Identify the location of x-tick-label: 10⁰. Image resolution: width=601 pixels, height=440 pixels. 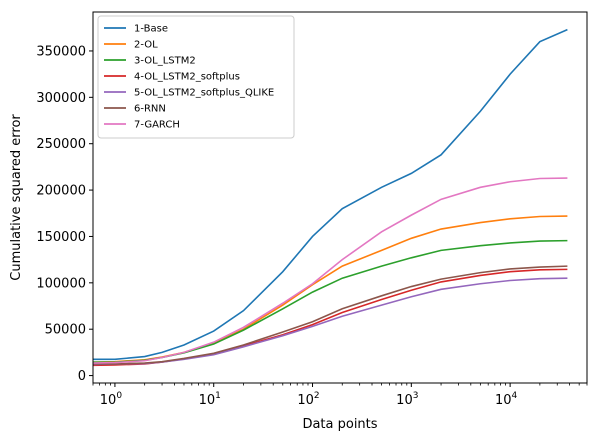
(111, 399).